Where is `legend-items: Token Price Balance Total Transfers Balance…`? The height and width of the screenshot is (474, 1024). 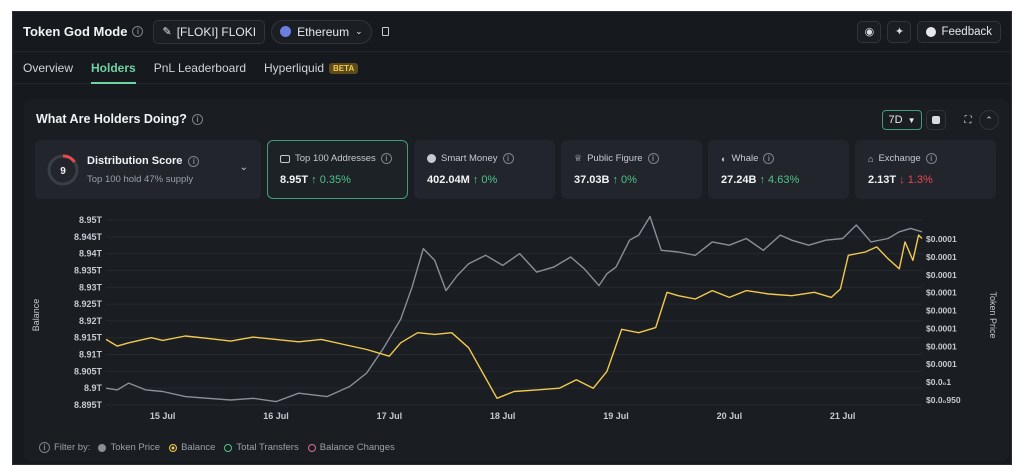 legend-items: Token Price Balance Total Transfers Balance… is located at coordinates (250, 447).